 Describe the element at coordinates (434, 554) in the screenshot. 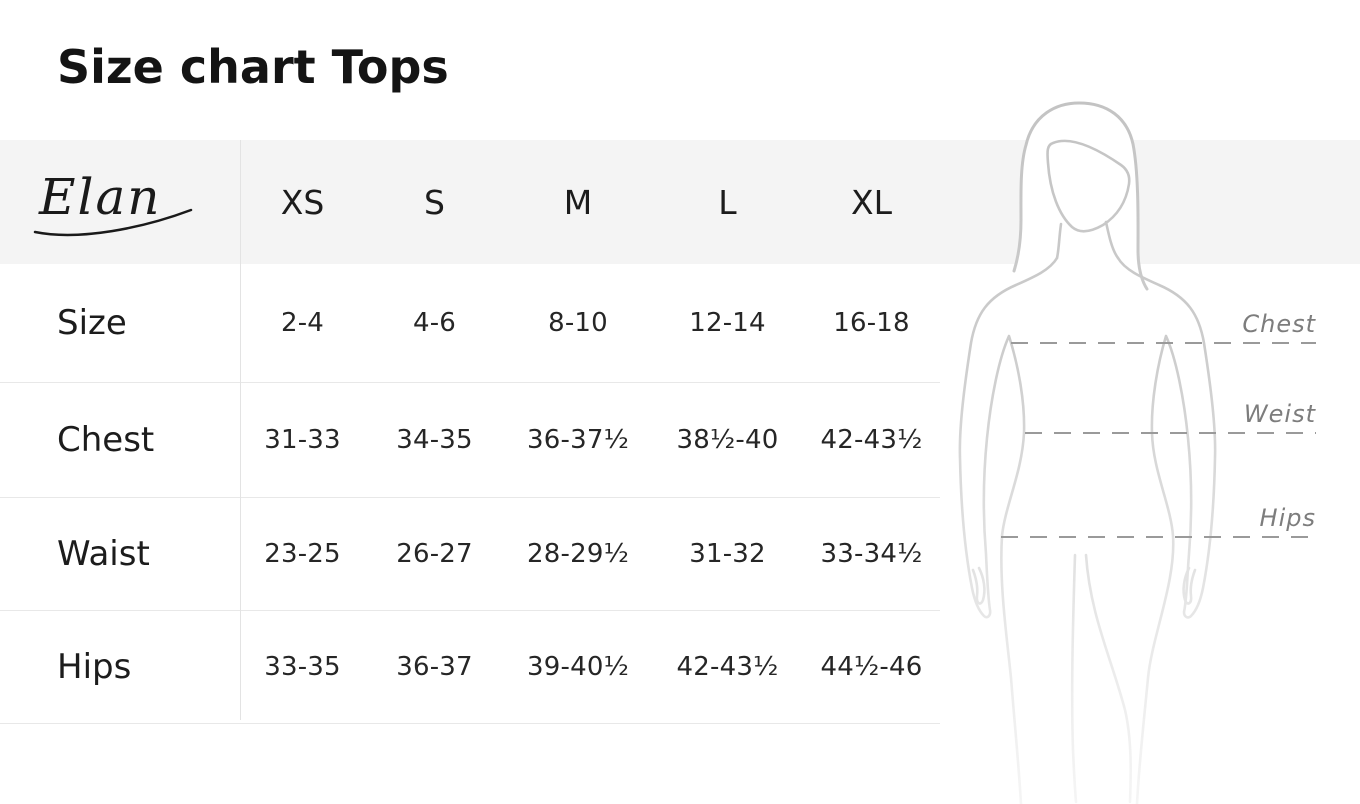

I see `cell-waist-s: 26-27` at that location.